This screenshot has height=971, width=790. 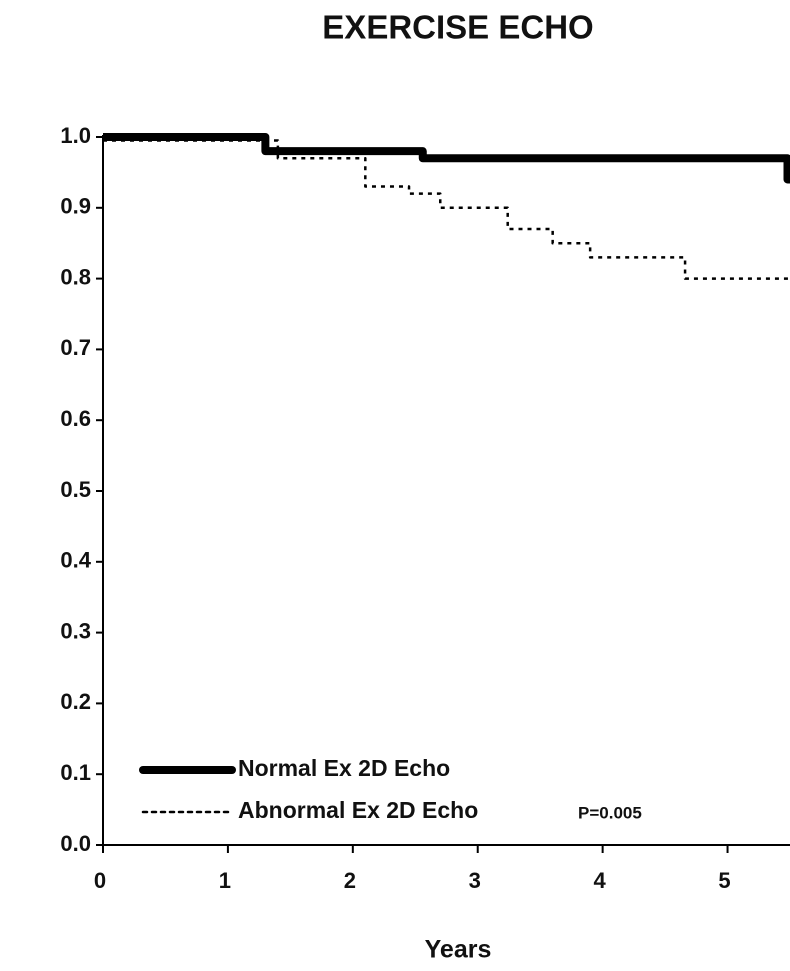 I want to click on y-tick-label: 0.9, so click(x=75, y=206).